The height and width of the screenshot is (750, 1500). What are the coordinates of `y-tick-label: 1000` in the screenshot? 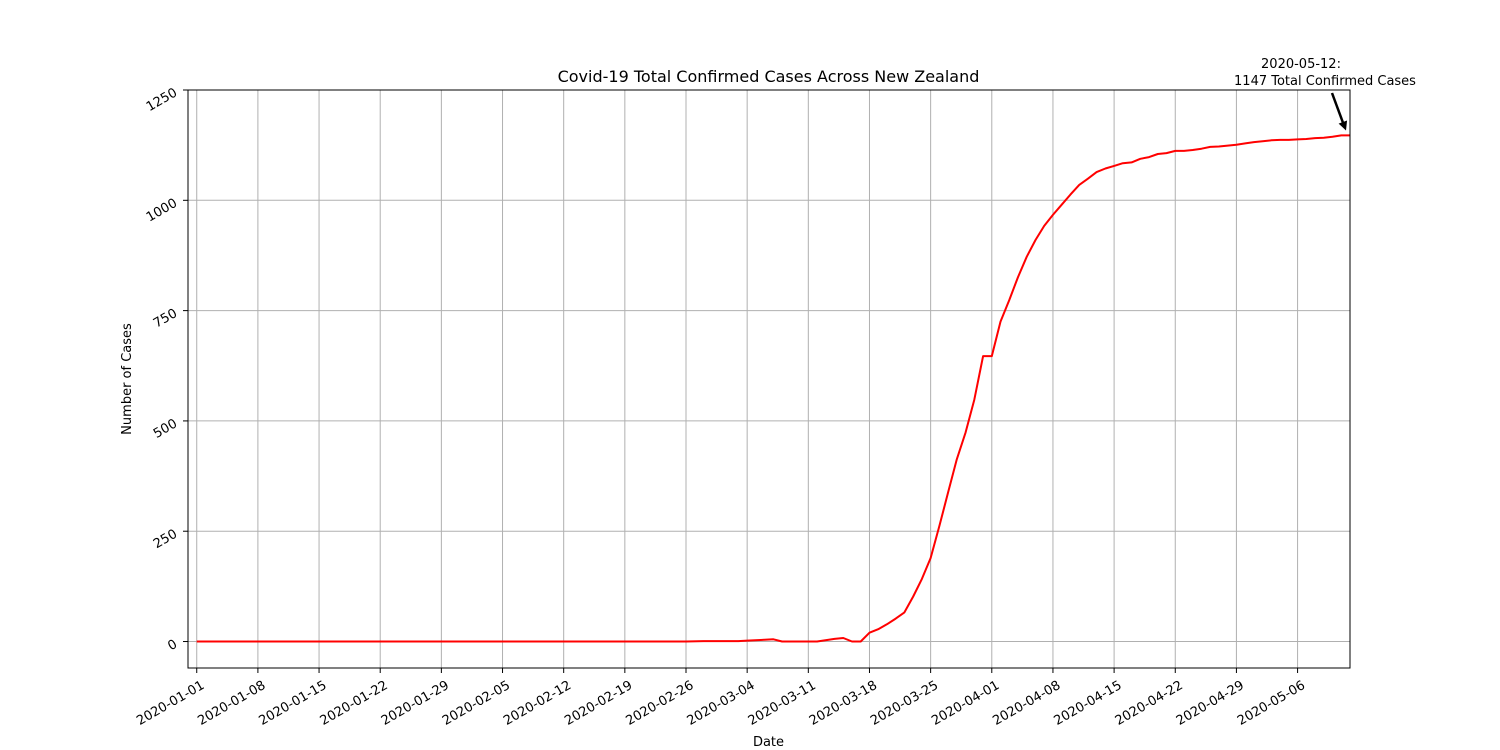 It's located at (162, 211).